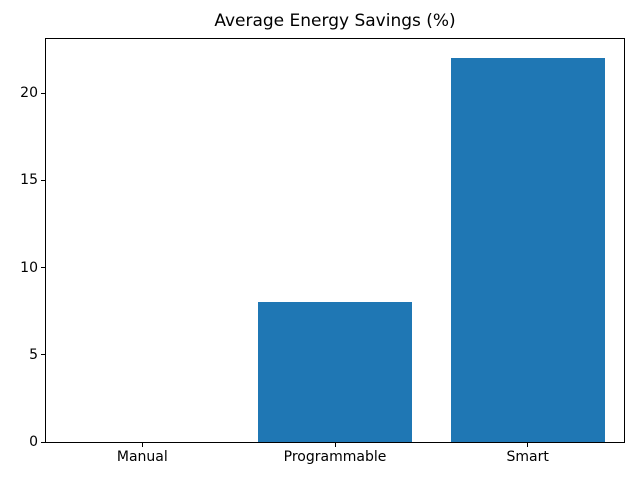 The width and height of the screenshot is (640, 480). I want to click on chart-title: Average Energy Savings (%), so click(335, 21).